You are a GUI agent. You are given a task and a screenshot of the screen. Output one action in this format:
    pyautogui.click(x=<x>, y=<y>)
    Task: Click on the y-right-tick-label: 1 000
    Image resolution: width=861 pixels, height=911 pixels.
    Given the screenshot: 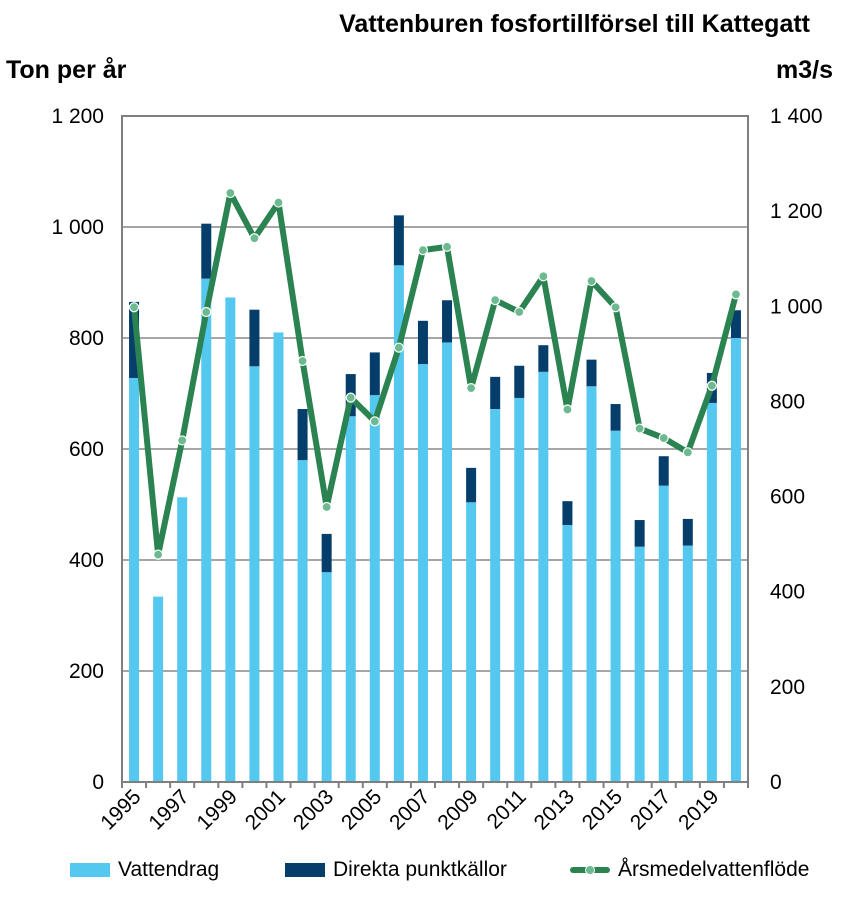 What is the action you would take?
    pyautogui.click(x=796, y=306)
    